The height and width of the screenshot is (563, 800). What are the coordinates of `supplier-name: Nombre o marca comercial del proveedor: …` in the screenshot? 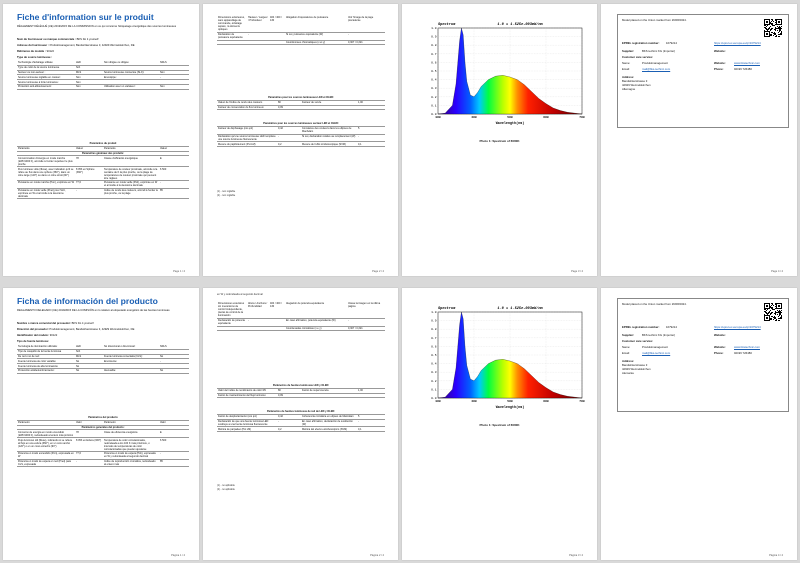 It's located at (103, 323).